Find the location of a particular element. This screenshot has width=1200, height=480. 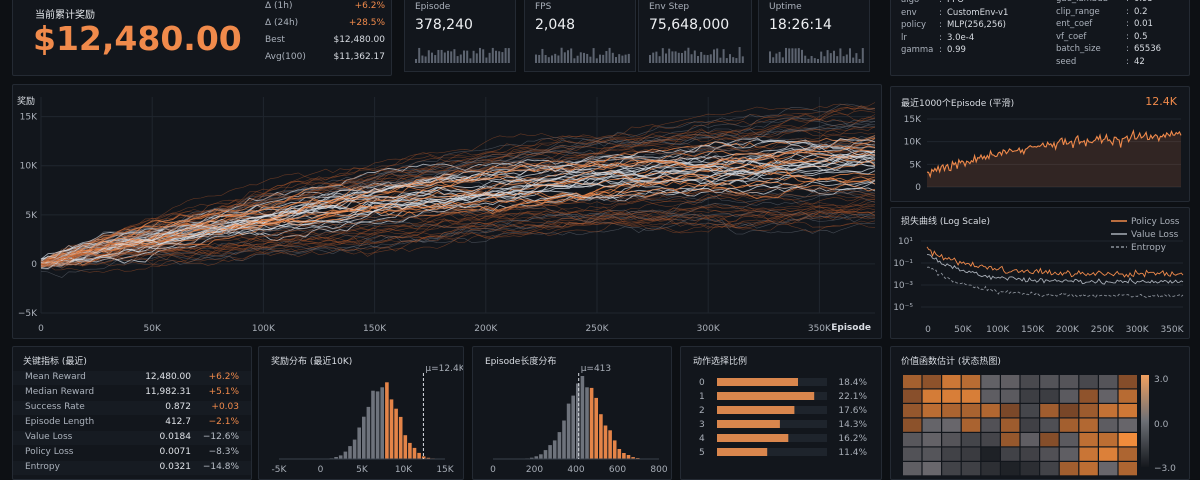

metric-delta: +5.1% is located at coordinates (223, 392).